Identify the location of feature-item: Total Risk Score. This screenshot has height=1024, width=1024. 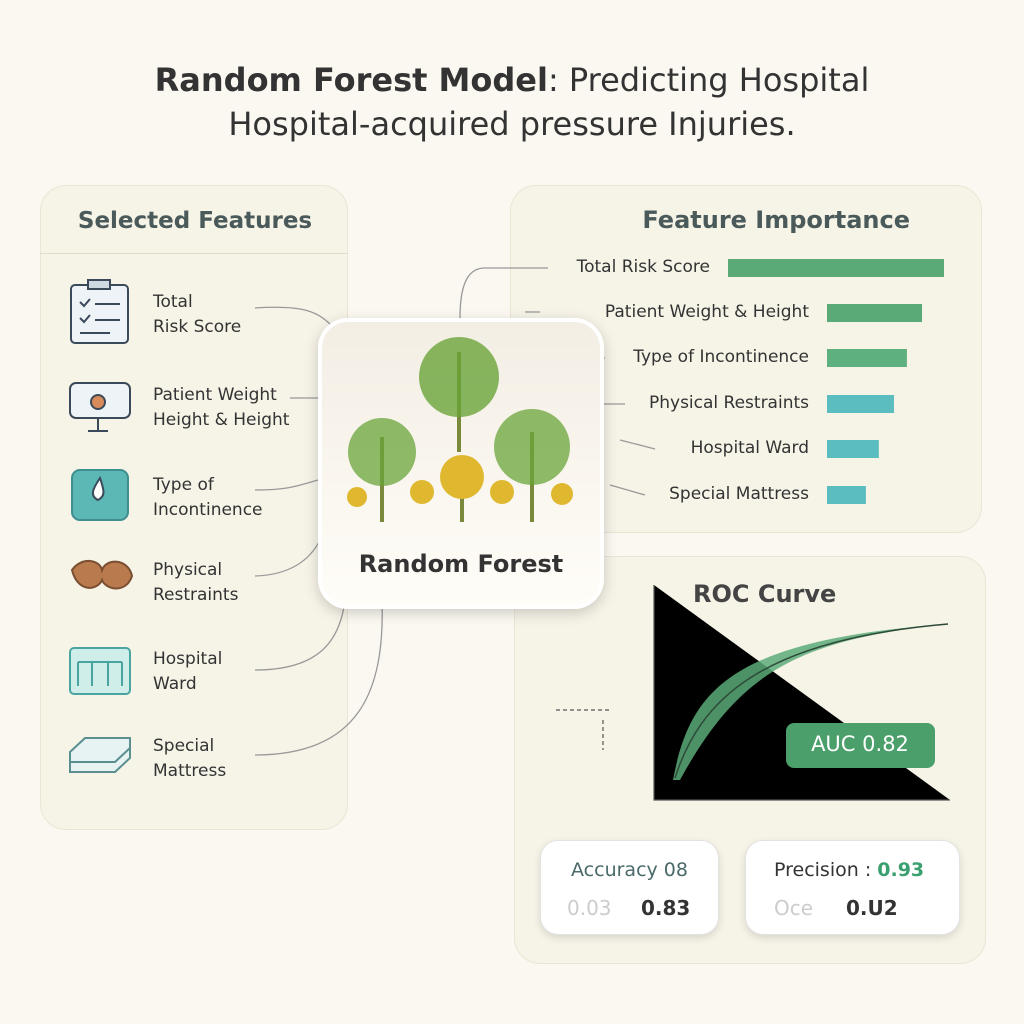
(197, 315).